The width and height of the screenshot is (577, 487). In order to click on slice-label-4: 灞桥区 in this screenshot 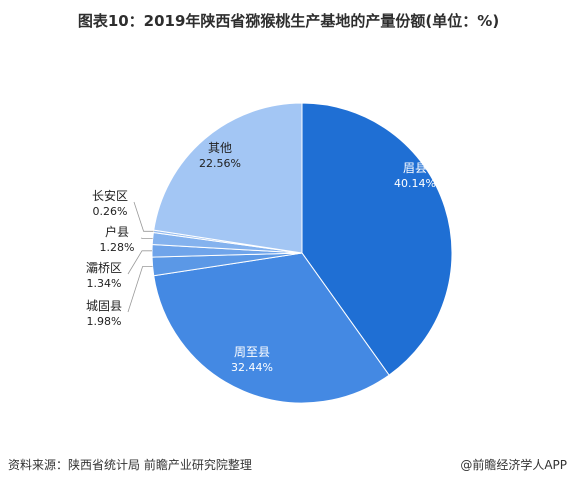, I will do `click(104, 268)`.